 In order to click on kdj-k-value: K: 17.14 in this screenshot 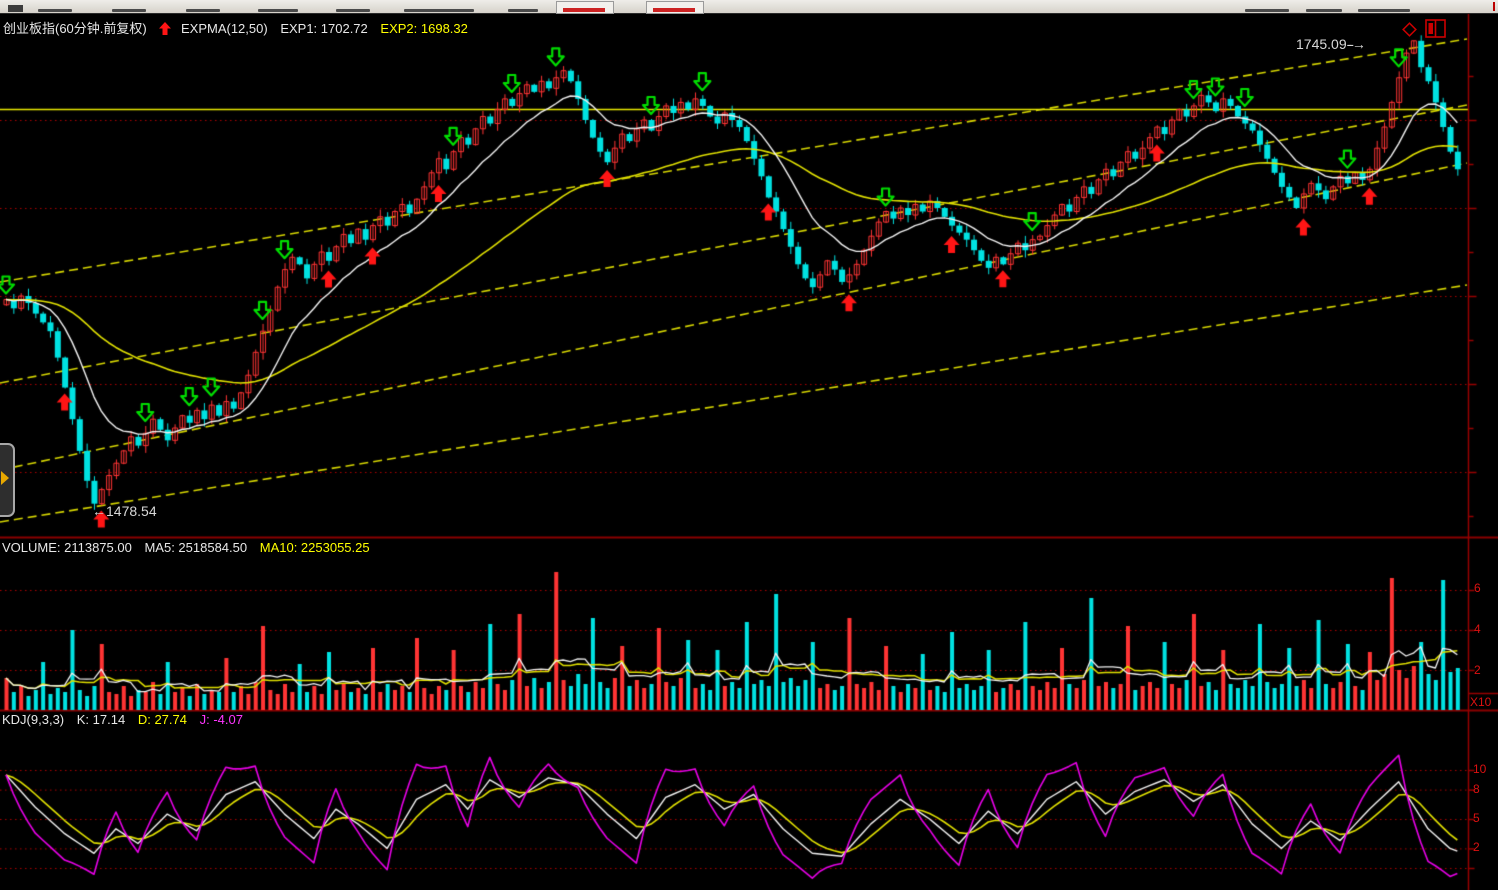, I will do `click(101, 719)`.